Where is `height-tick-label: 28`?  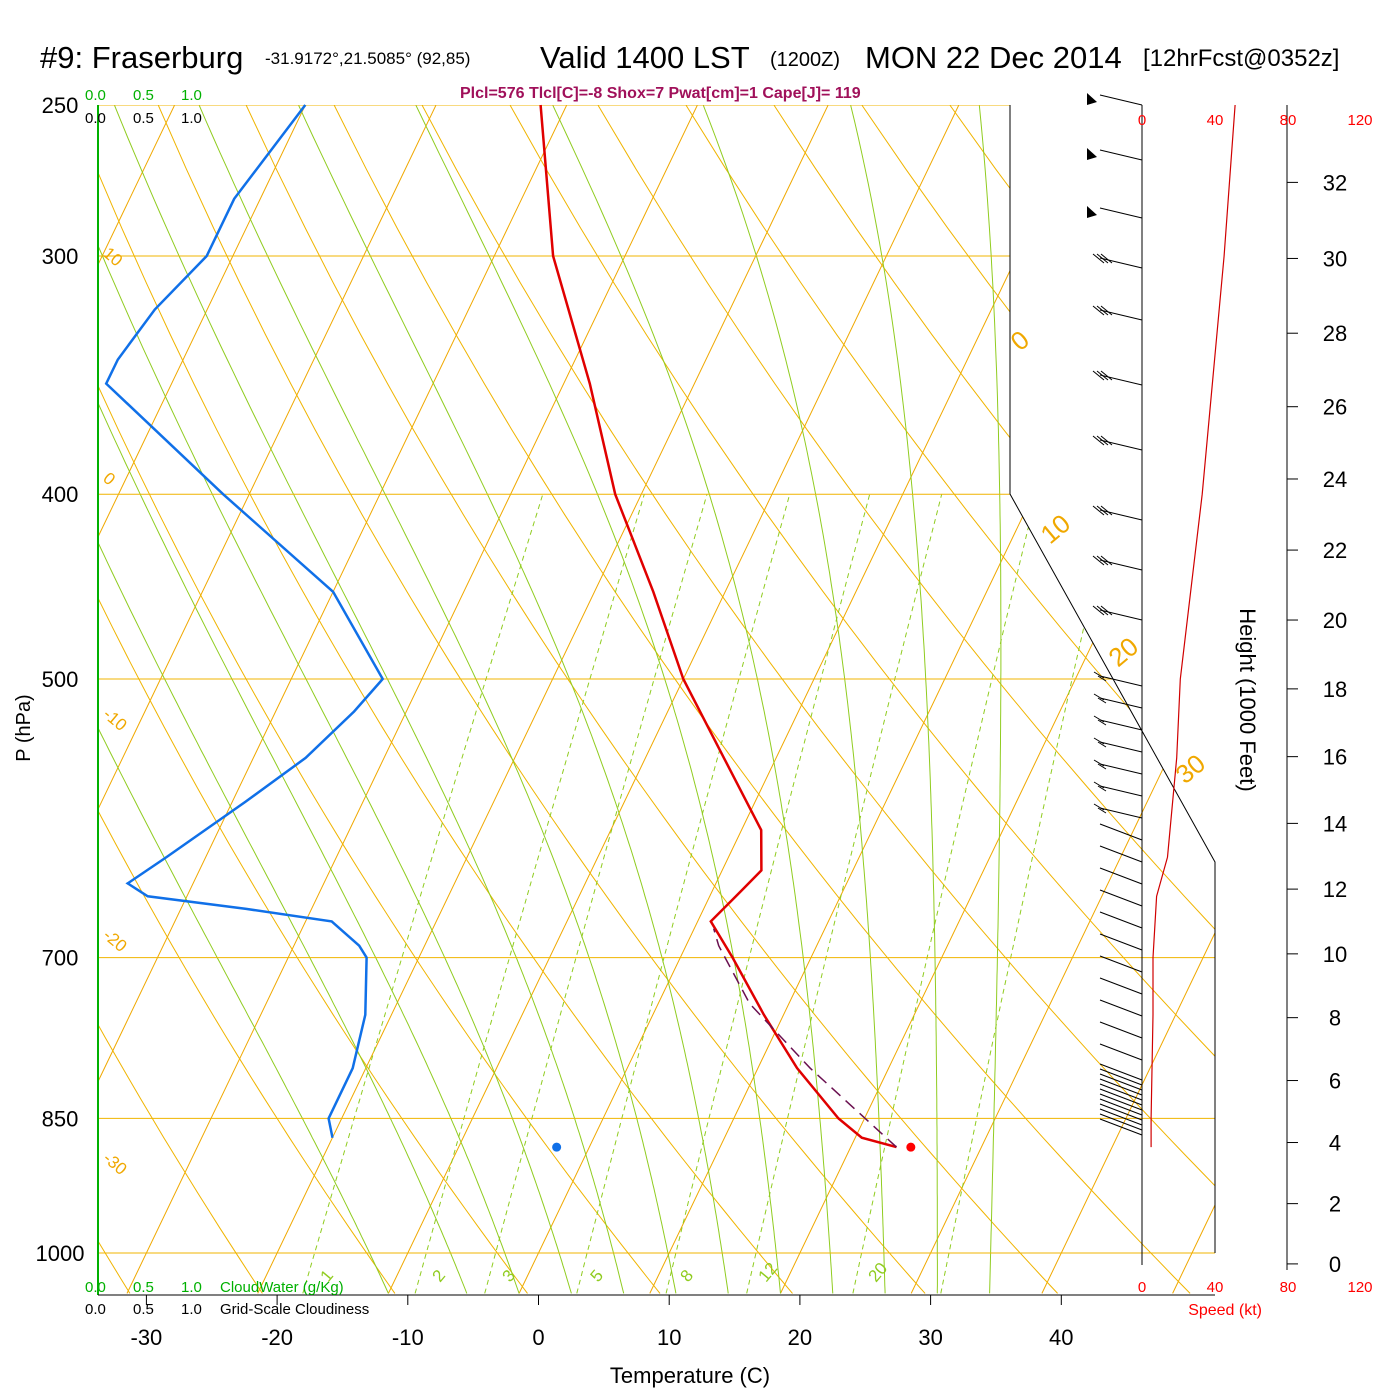 height-tick-label: 28 is located at coordinates (1335, 333).